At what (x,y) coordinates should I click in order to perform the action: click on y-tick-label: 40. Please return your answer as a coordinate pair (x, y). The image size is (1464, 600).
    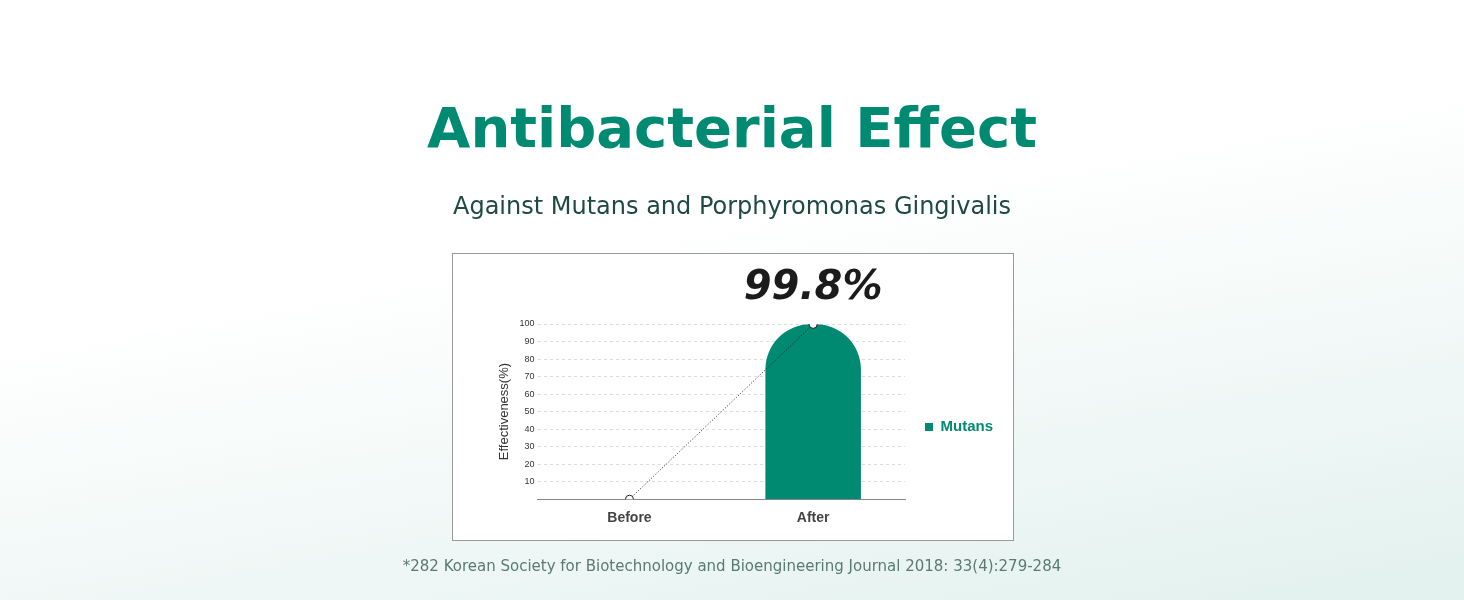
    Looking at the image, I should click on (529, 428).